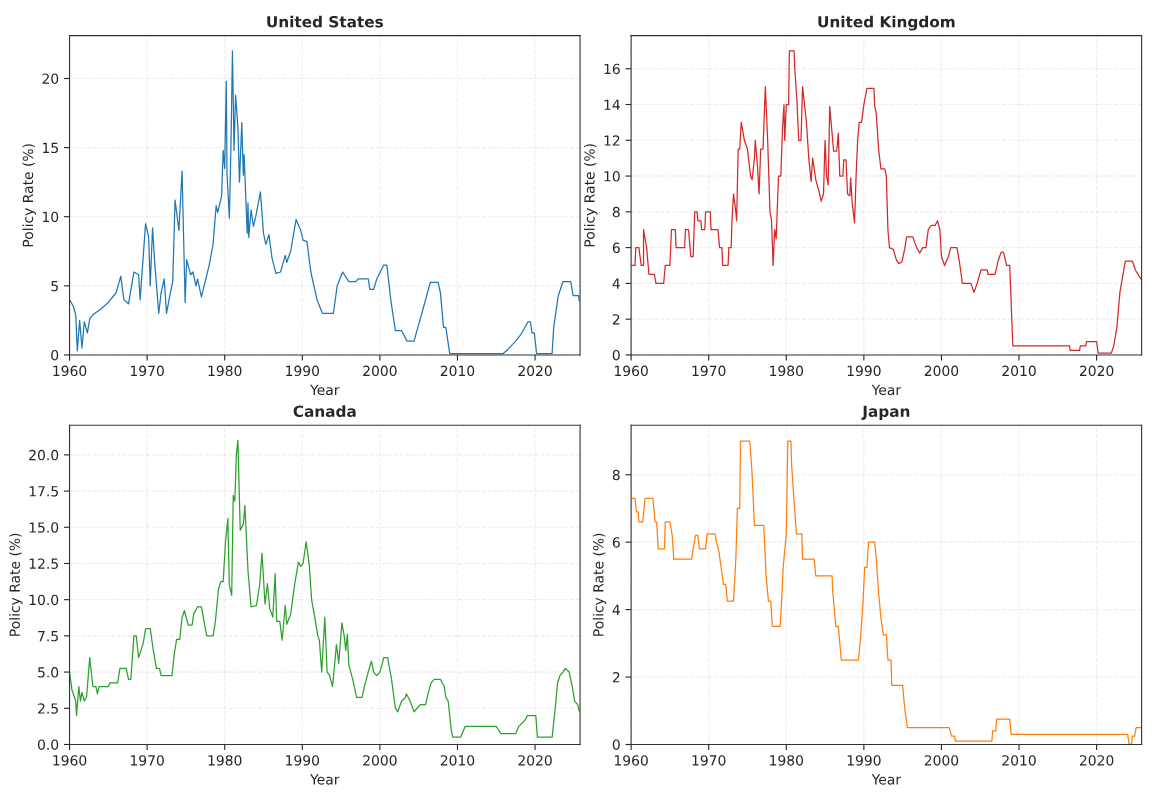 Image resolution: width=1159 pixels, height=792 pixels. Describe the element at coordinates (48, 672) in the screenshot. I see `y-tick-label: 5.0` at that location.